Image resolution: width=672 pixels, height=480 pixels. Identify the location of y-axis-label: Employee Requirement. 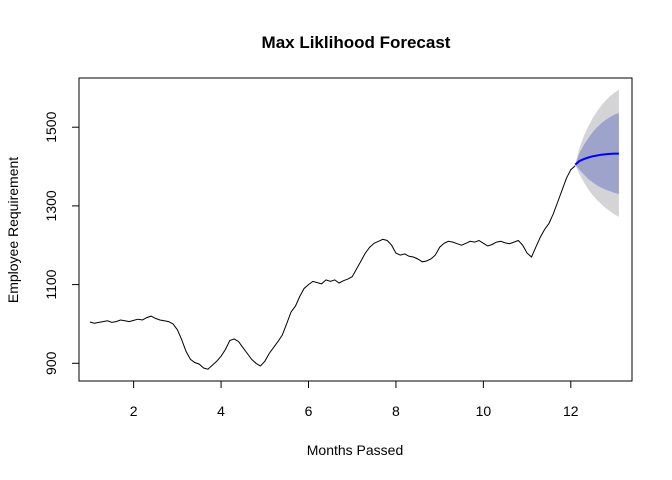
(13, 230).